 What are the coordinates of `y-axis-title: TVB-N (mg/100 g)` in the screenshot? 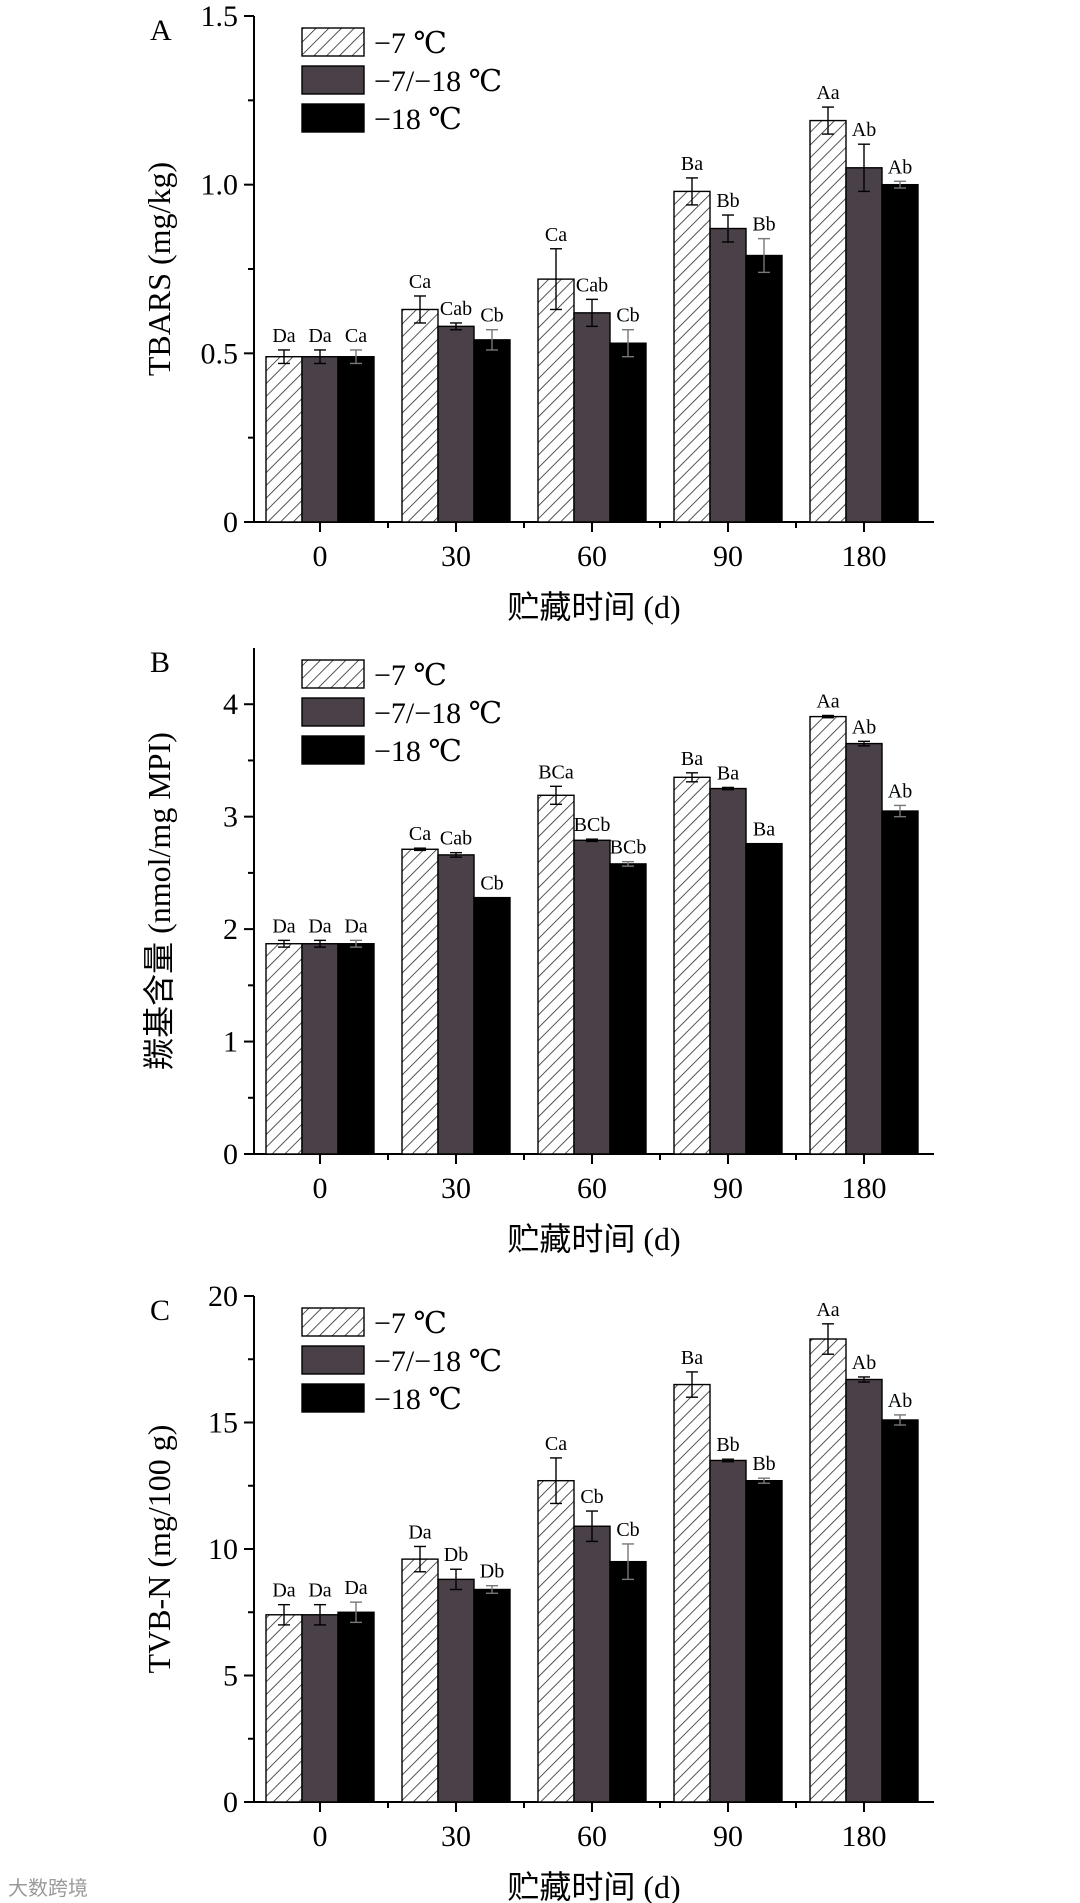 It's located at (159, 1549).